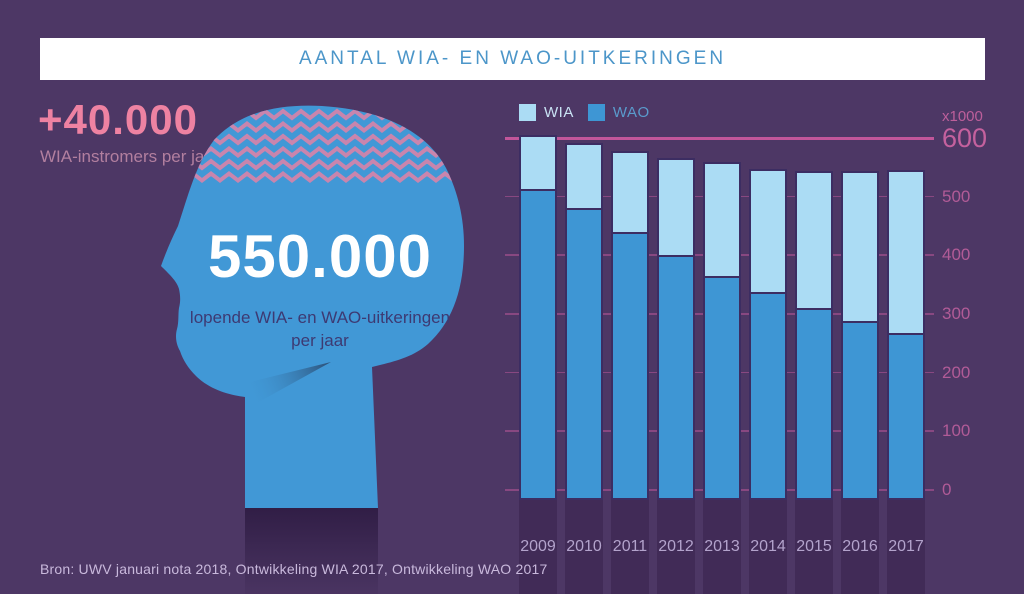 This screenshot has height=594, width=1024. I want to click on year-label-2016: 2016, so click(860, 546).